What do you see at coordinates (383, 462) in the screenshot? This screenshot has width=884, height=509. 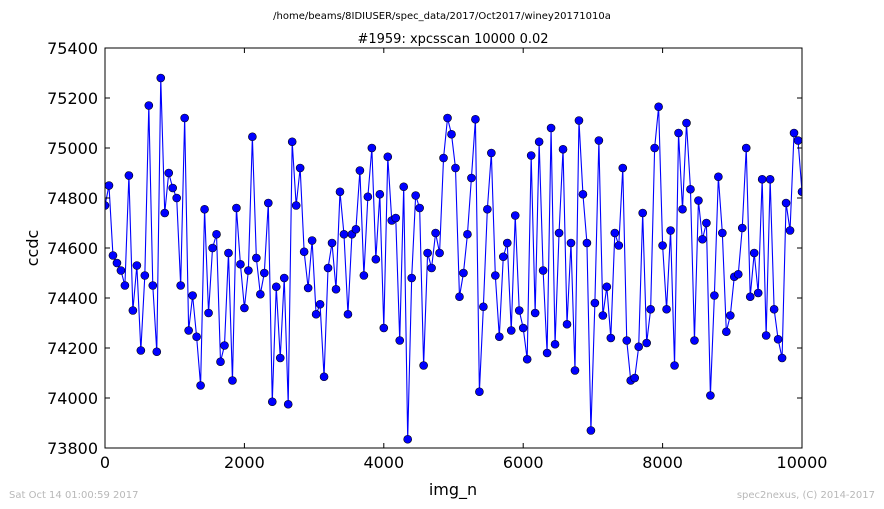 I see `x-tick-label: 4000` at bounding box center [383, 462].